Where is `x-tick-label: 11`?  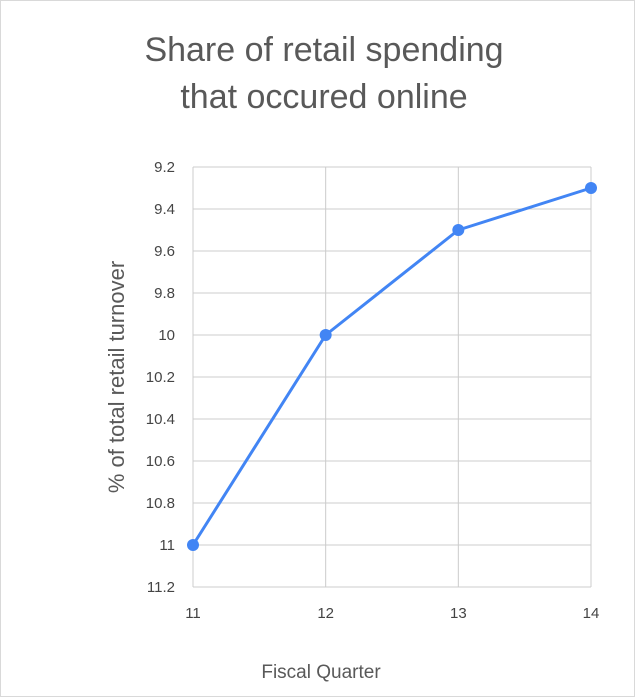 x-tick-label: 11 is located at coordinates (193, 613).